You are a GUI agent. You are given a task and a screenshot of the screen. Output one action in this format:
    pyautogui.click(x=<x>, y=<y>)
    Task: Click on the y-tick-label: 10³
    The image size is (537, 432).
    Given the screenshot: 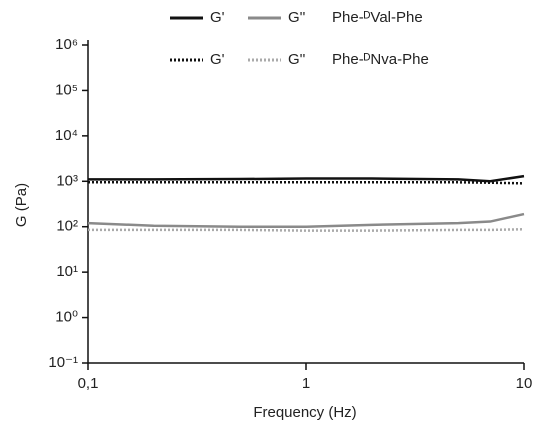 What is the action you would take?
    pyautogui.click(x=67, y=180)
    